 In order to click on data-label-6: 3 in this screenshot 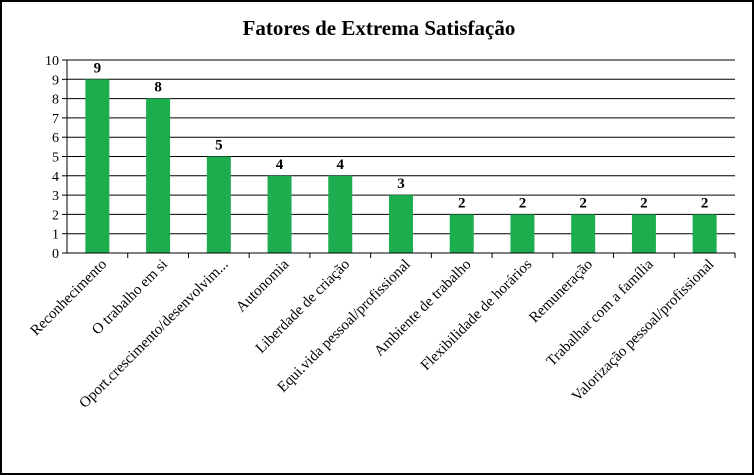, I will do `click(401, 184)`.